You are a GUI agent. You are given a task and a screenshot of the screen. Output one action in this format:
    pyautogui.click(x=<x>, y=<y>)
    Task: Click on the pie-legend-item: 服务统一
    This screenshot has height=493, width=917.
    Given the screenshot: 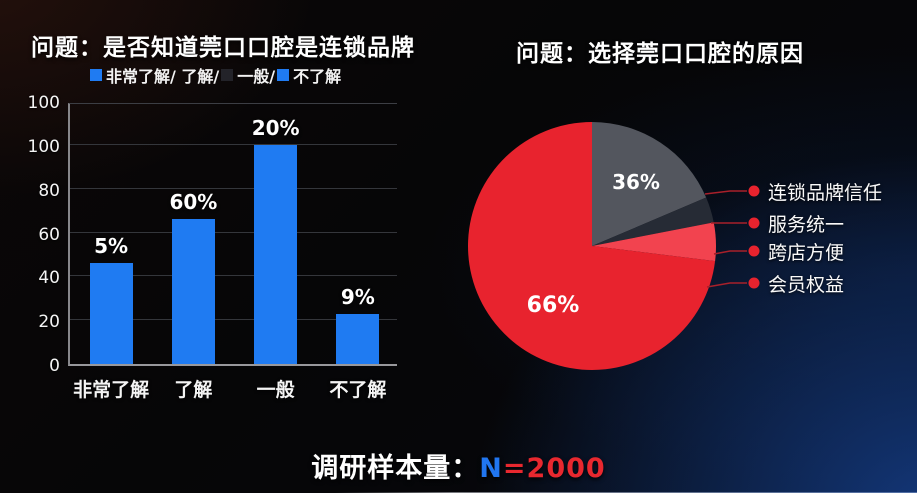 What is the action you would take?
    pyautogui.click(x=806, y=225)
    